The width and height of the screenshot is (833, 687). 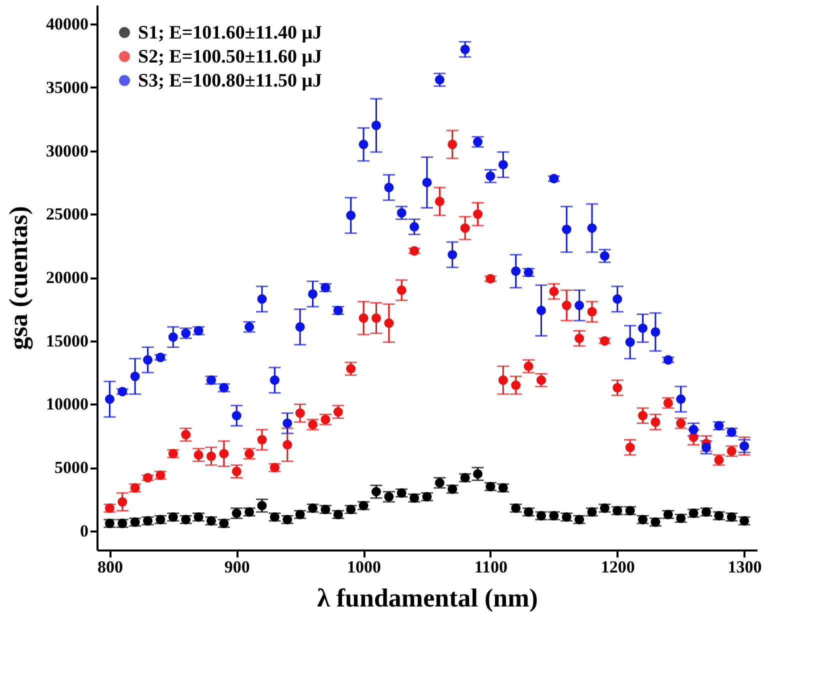 I want to click on y-tick-label: 20000, so click(x=67, y=277).